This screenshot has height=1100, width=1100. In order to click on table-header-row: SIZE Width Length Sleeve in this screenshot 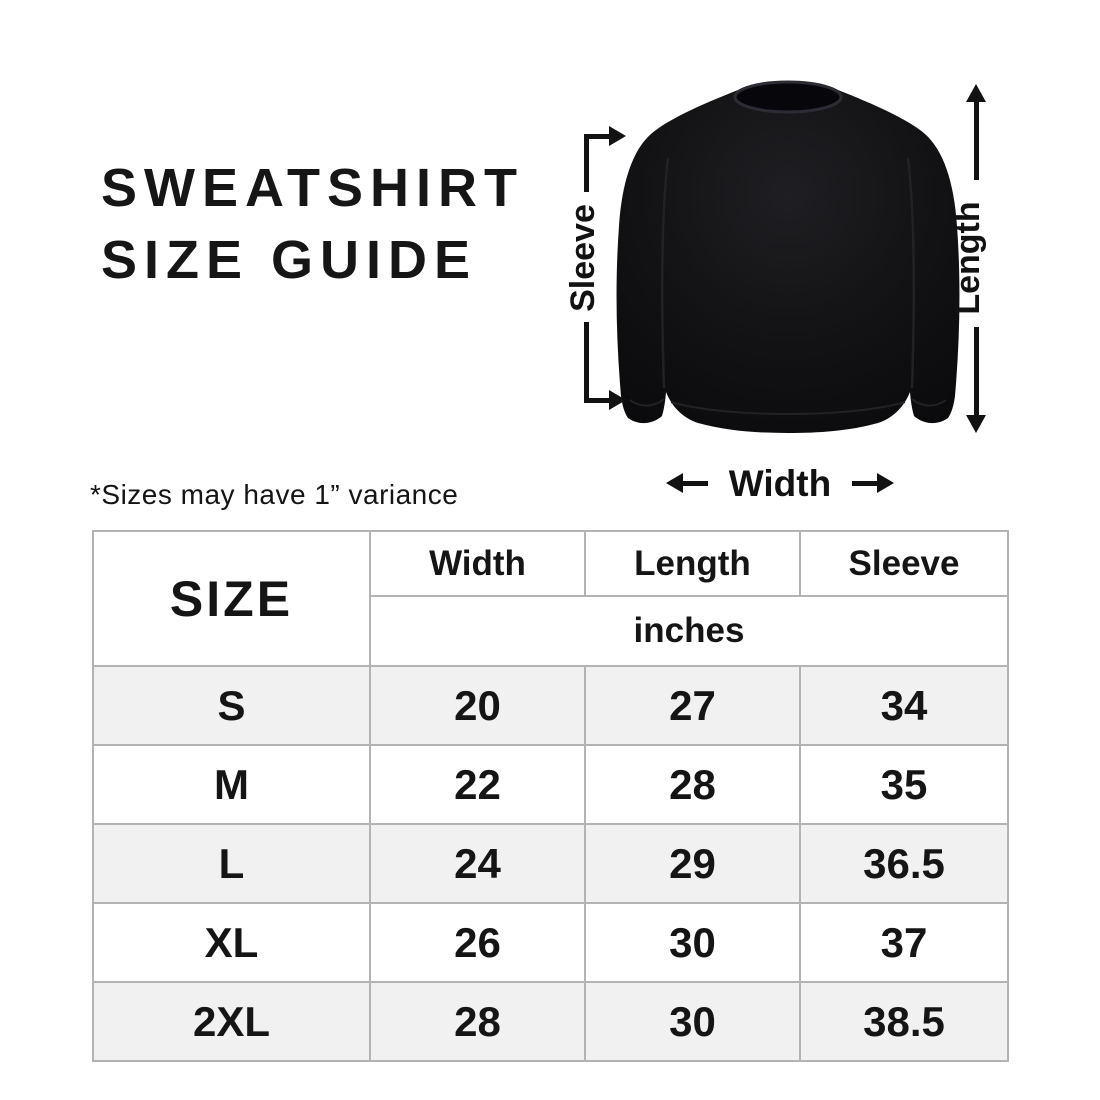, I will do `click(550, 598)`.